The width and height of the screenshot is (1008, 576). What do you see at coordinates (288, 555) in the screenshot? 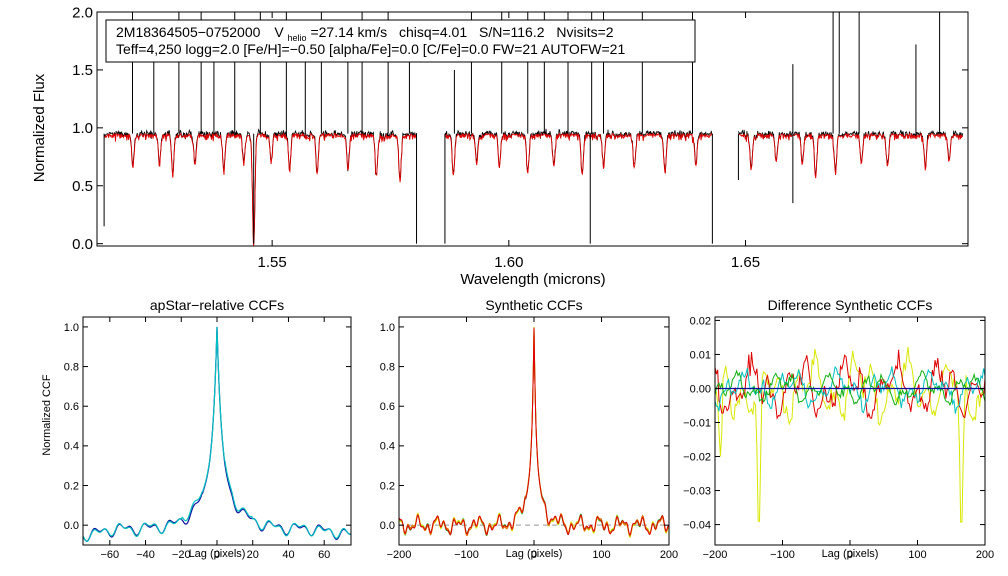
I see `x-tick-label: 40` at bounding box center [288, 555].